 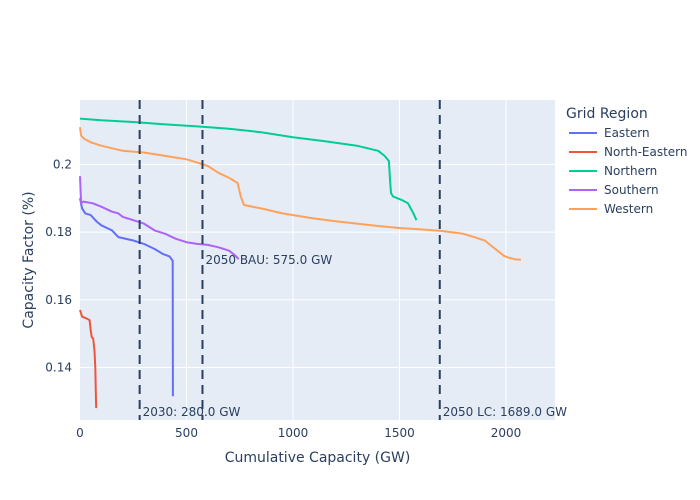 What do you see at coordinates (62, 164) in the screenshot?
I see `y-tick-label: 0.2` at bounding box center [62, 164].